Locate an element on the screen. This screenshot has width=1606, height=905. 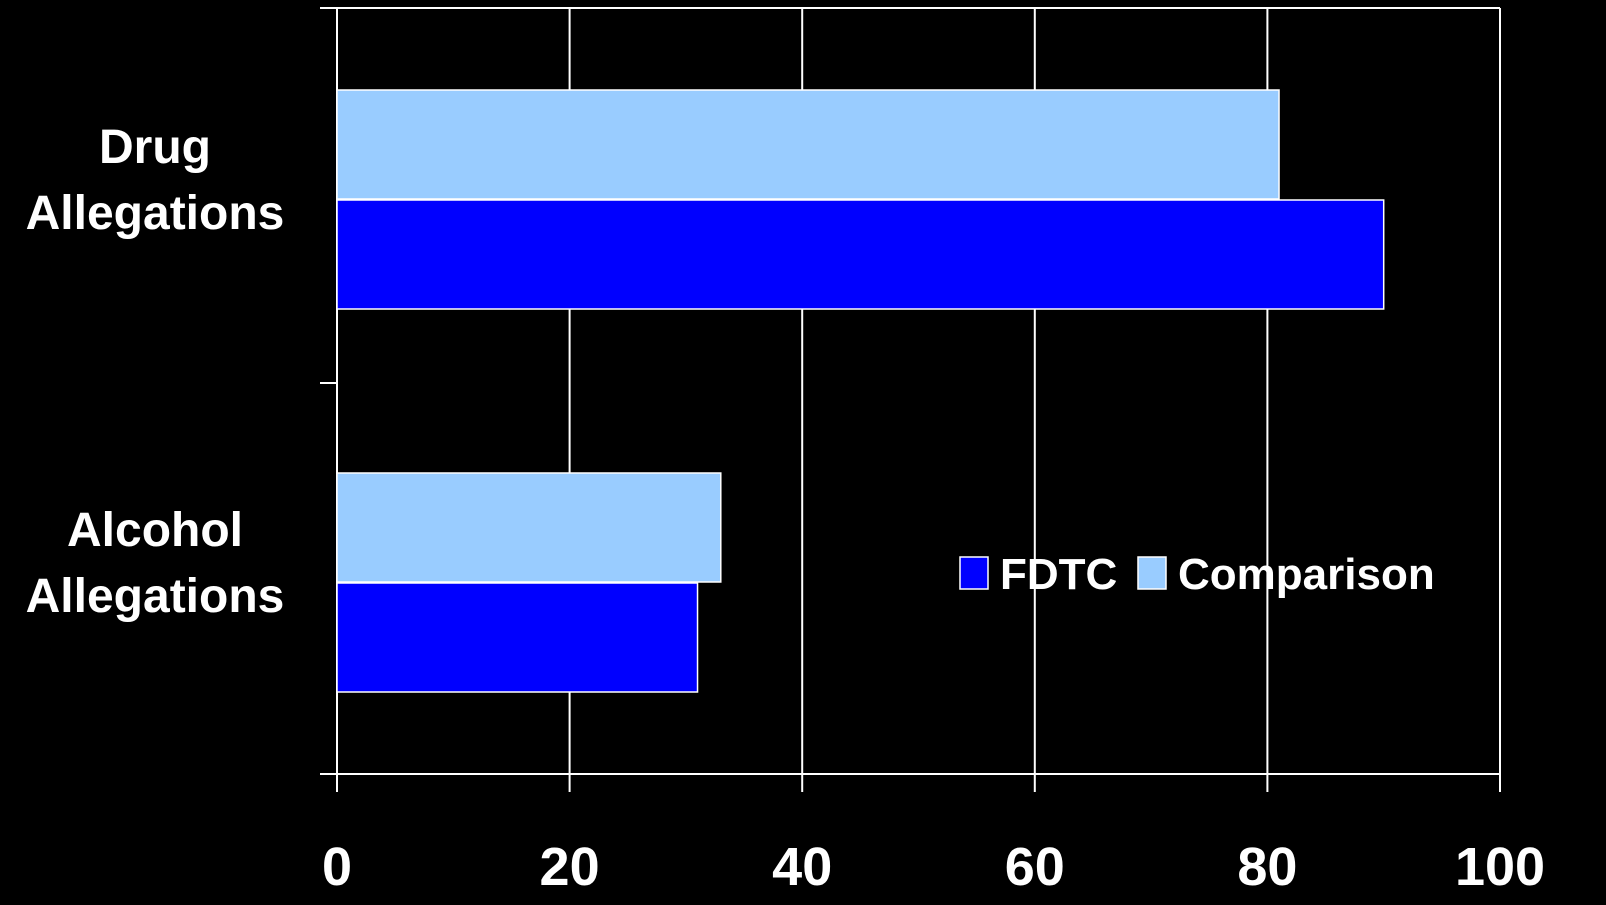
x-tick-label: 60 is located at coordinates (1035, 867).